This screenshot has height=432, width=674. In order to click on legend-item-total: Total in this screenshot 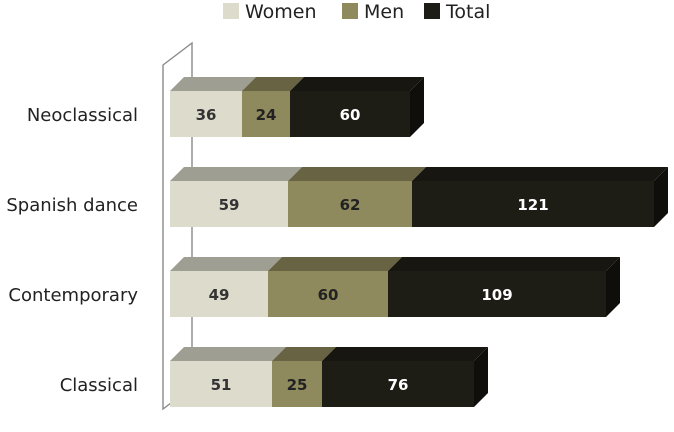, I will do `click(457, 12)`.